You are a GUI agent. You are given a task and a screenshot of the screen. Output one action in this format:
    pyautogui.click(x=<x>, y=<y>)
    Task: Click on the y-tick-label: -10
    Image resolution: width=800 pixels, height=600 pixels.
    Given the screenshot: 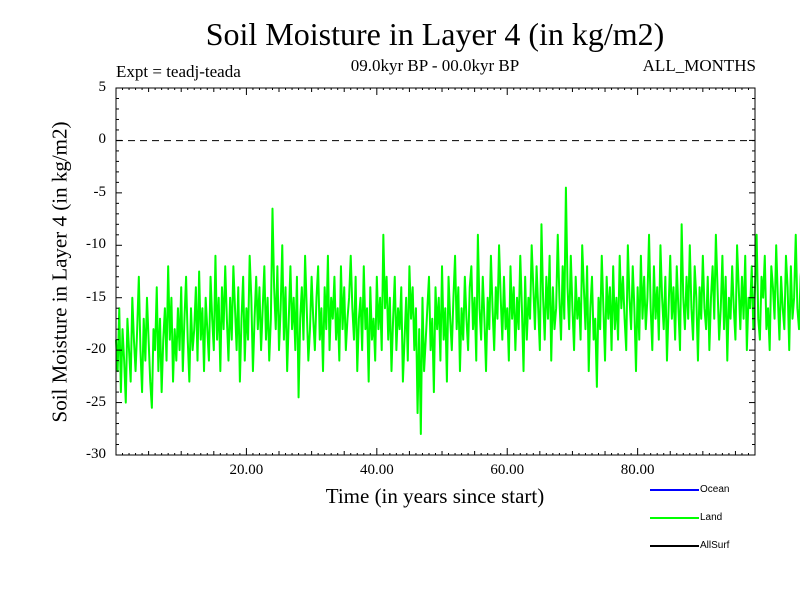 What is the action you would take?
    pyautogui.click(x=96, y=244)
    